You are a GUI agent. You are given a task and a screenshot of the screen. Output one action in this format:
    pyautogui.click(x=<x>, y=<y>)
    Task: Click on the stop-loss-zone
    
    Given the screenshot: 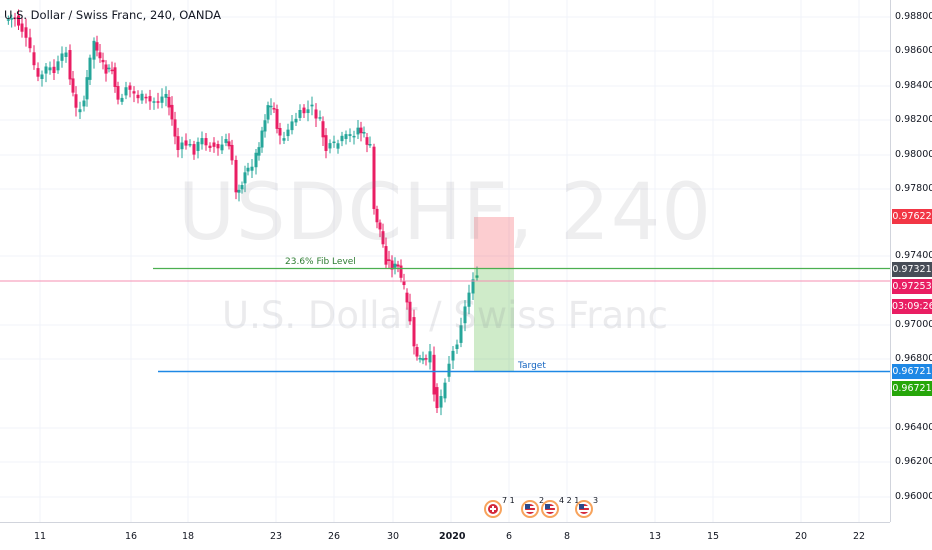 What is the action you would take?
    pyautogui.click(x=494, y=243)
    